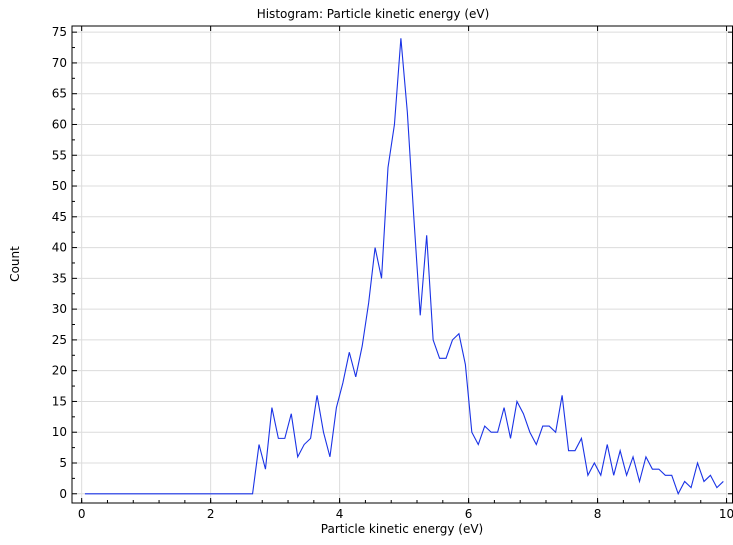  Describe the element at coordinates (59, 248) in the screenshot. I see `y-tick-label: 40` at that location.